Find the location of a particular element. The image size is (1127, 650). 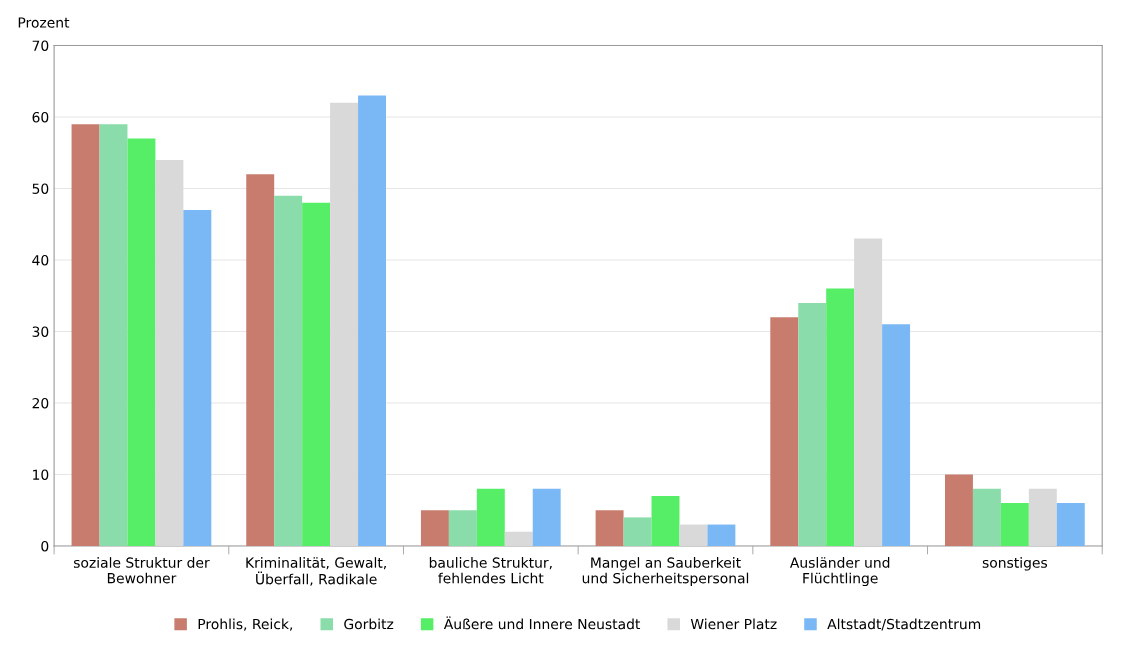

y-tick-label: 60 is located at coordinates (40, 117).